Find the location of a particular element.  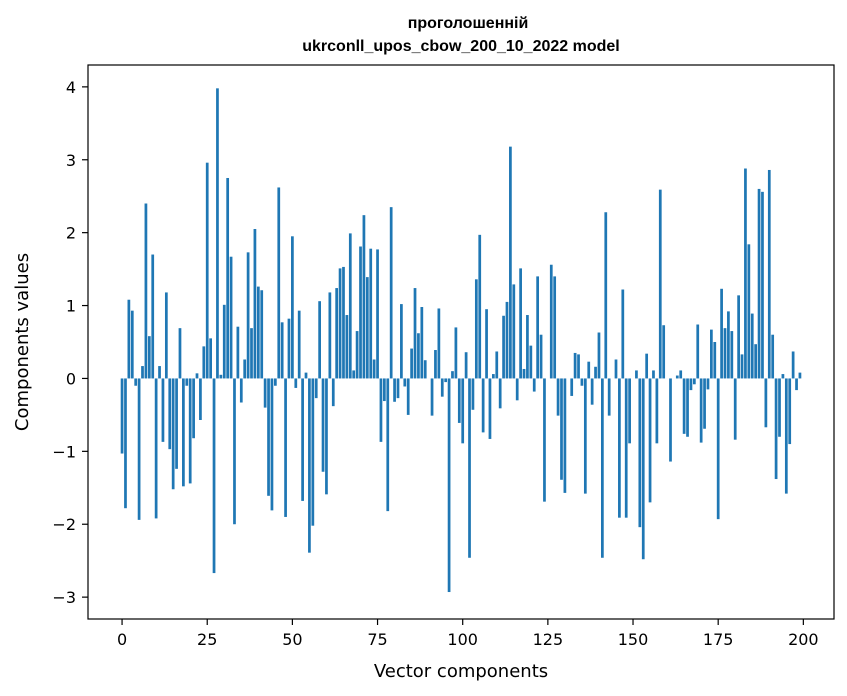

x-axis-ticks: 0 25 50 75 100 125 150 175 200 is located at coordinates (468, 634).